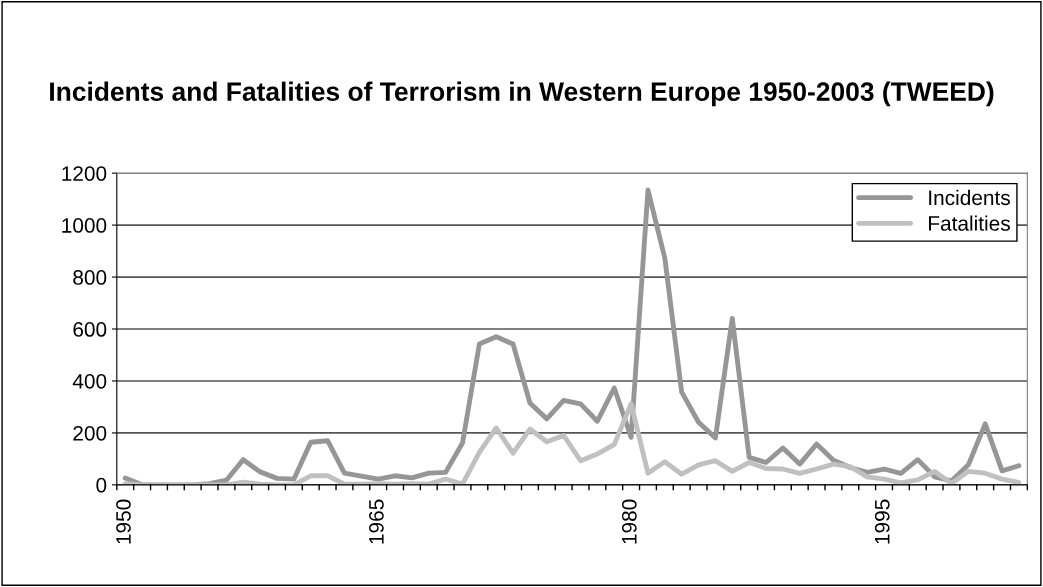 This screenshot has height=587, width=1043. Describe the element at coordinates (90, 329) in the screenshot. I see `y-tick-label: 600` at that location.